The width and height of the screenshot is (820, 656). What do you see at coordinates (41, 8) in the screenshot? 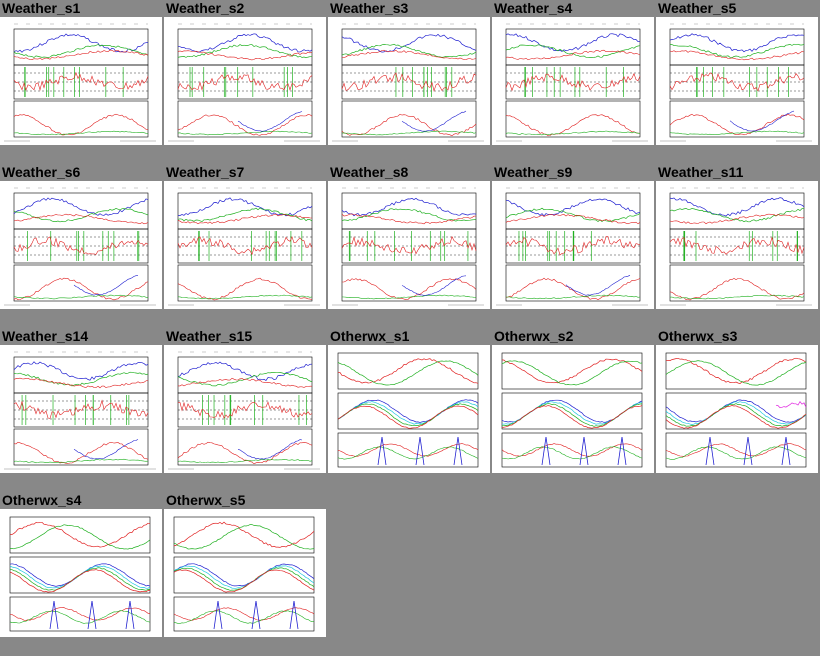
I see `thumbnail-title: Weather_s1` at bounding box center [41, 8].